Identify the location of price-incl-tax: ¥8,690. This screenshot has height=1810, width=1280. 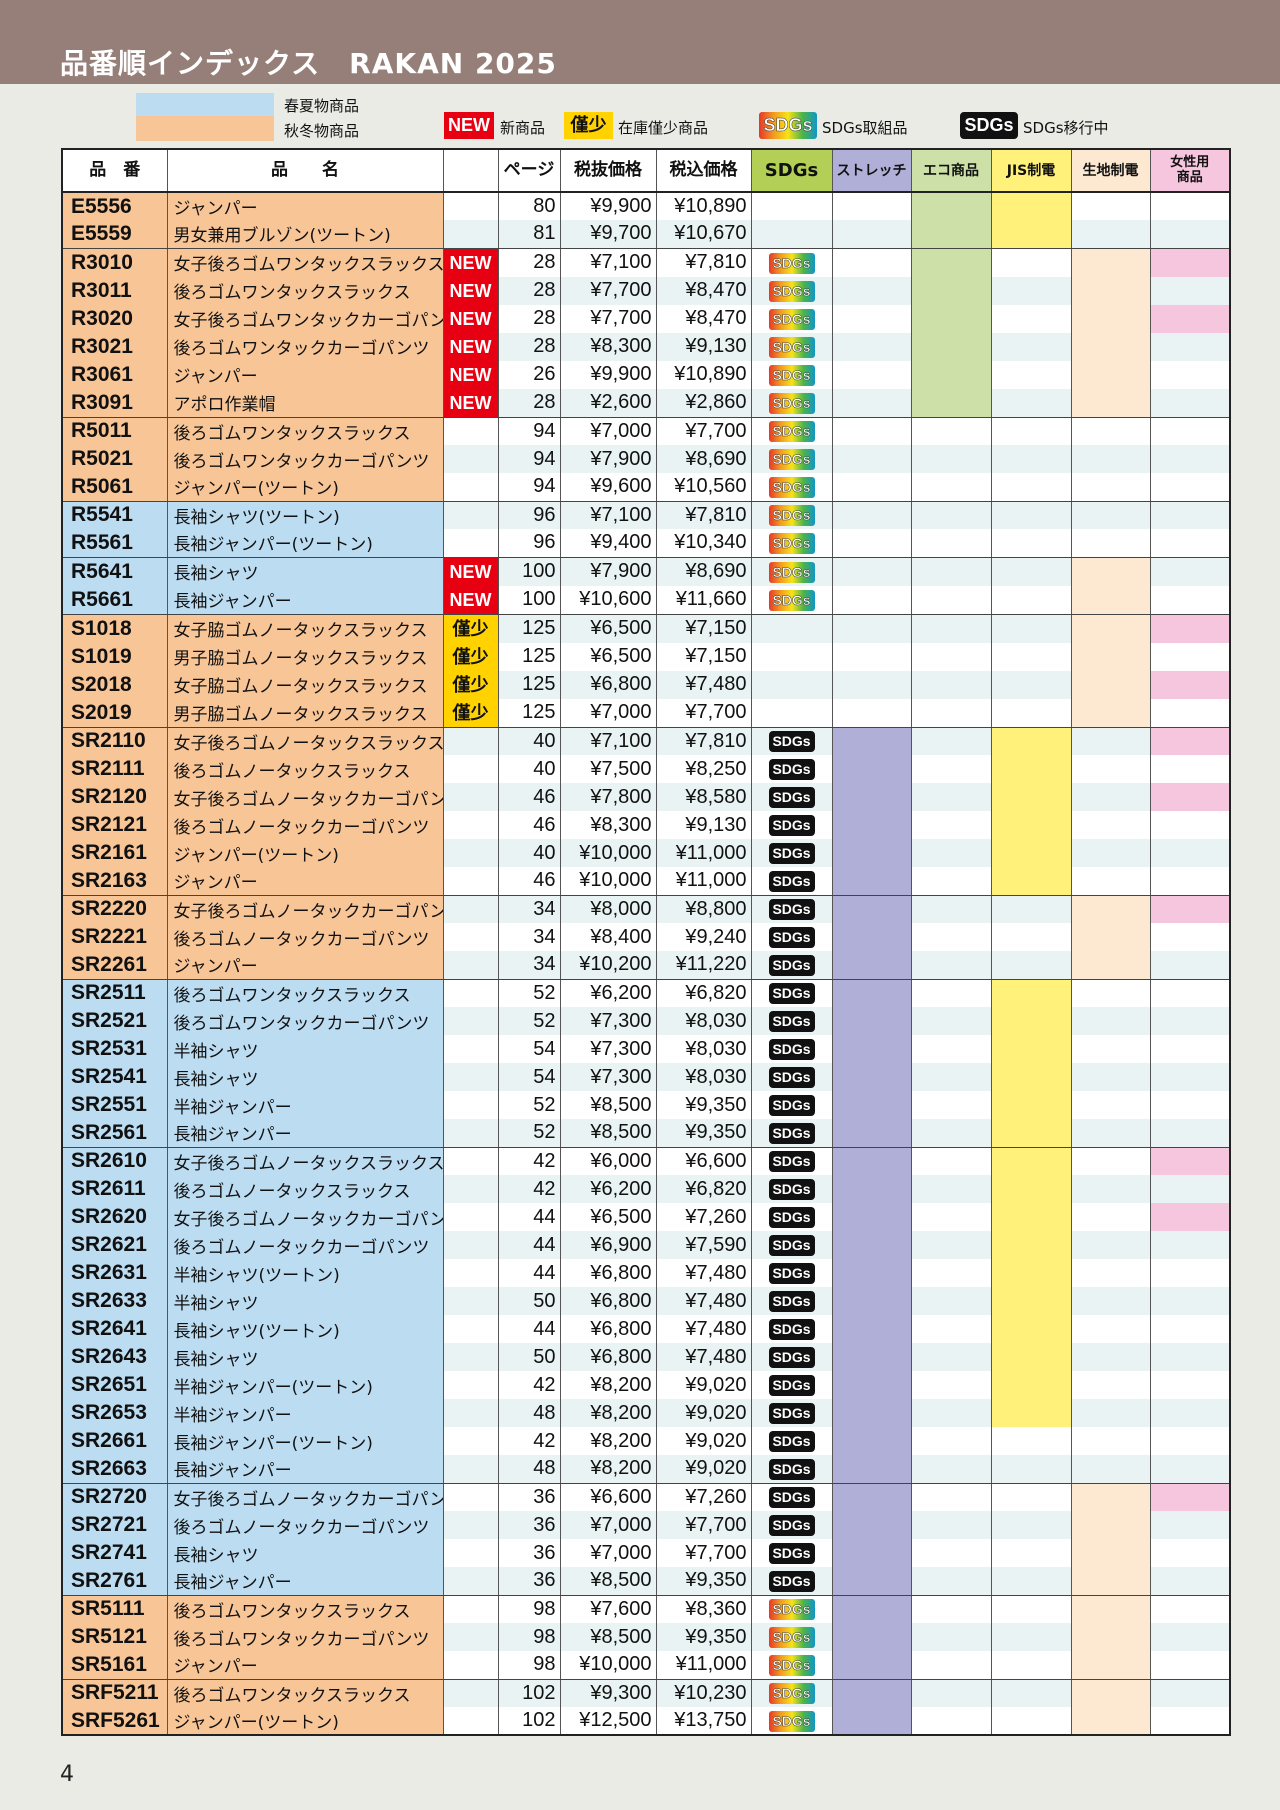
(703, 571).